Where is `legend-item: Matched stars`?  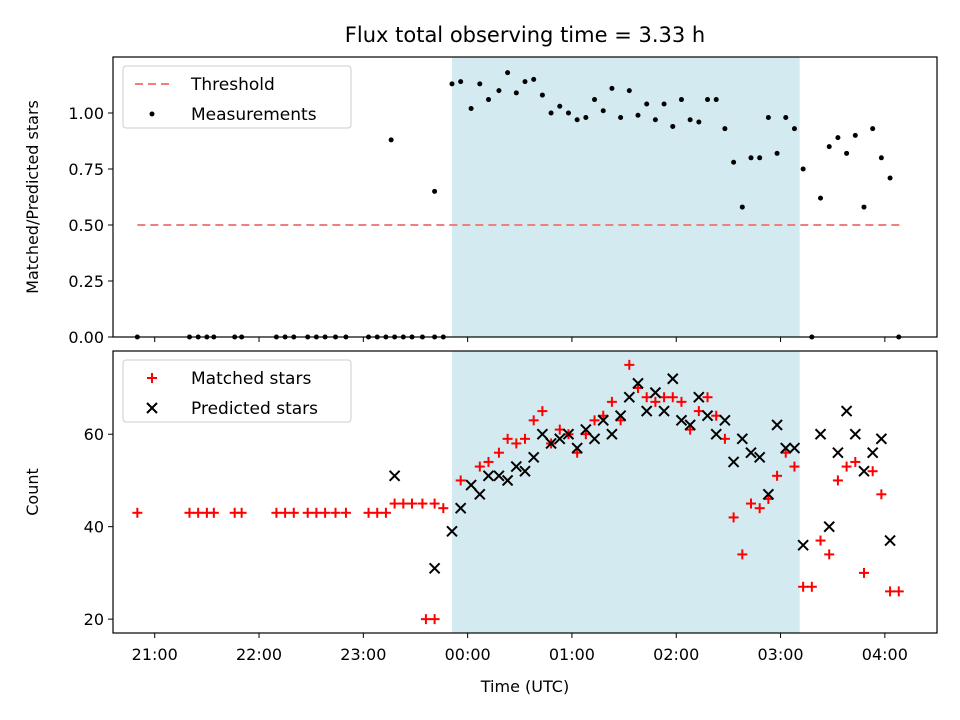 legend-item: Matched stars is located at coordinates (229, 379).